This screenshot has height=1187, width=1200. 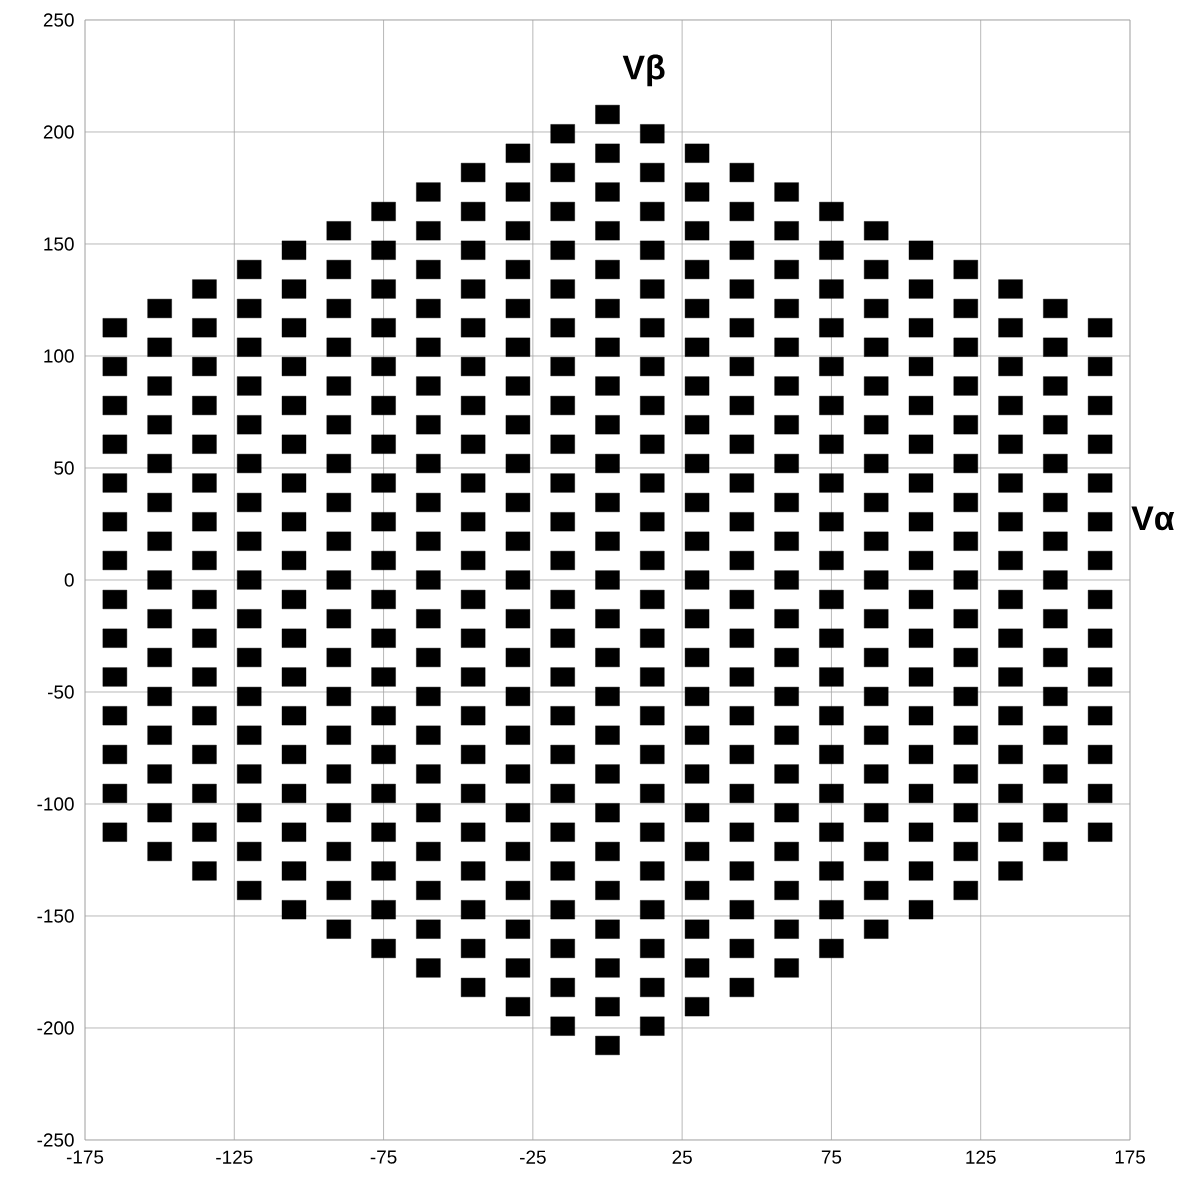 What do you see at coordinates (1130, 1157) in the screenshot?
I see `x-tick-label: 175` at bounding box center [1130, 1157].